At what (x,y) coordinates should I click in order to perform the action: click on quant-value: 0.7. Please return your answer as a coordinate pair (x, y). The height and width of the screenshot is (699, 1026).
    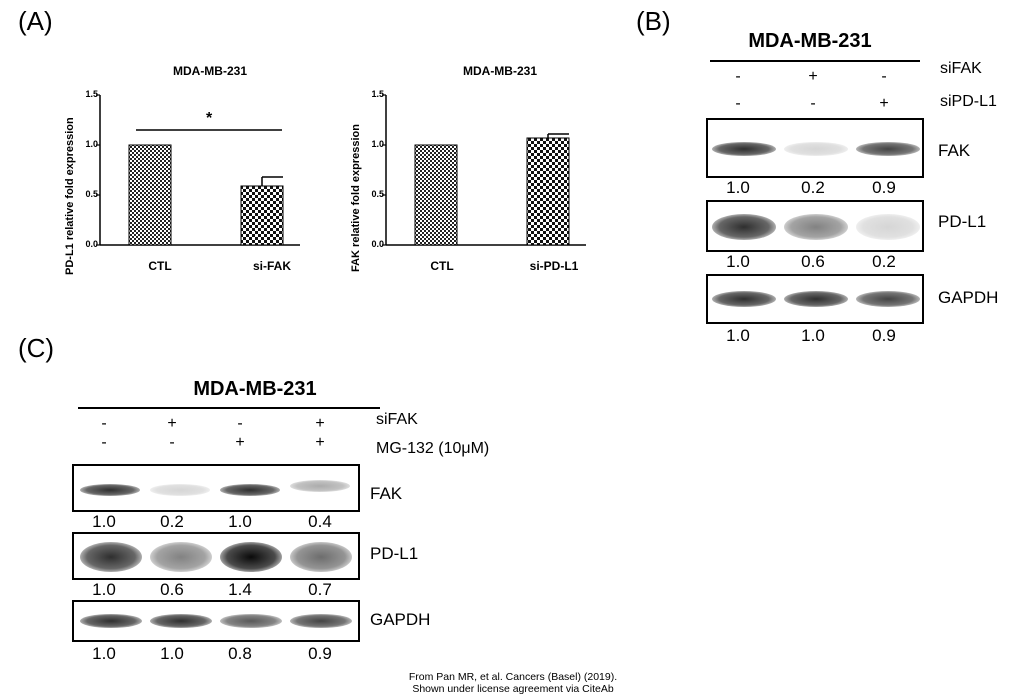
    Looking at the image, I should click on (320, 589).